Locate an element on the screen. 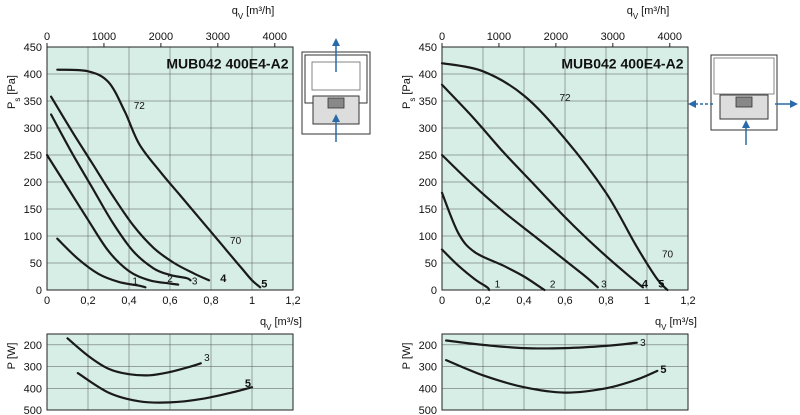 The height and width of the screenshot is (415, 800). svg-text: P[W] is located at coordinates (407, 356).